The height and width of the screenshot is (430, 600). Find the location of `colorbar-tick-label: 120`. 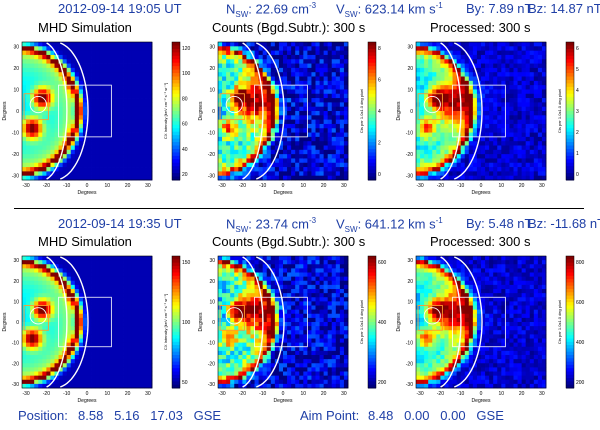

colorbar-tick-label: 120 is located at coordinates (186, 49).